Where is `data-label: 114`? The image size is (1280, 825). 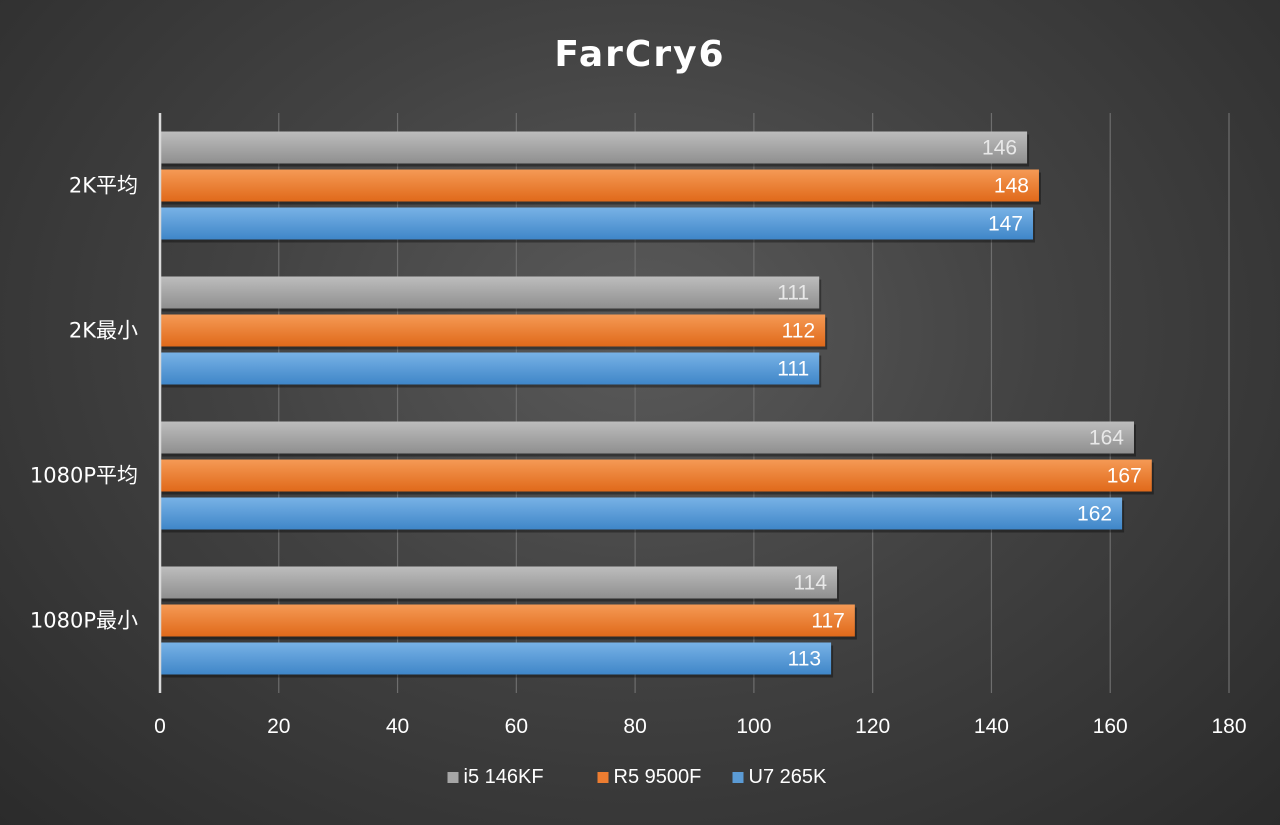 data-label: 114 is located at coordinates (811, 583).